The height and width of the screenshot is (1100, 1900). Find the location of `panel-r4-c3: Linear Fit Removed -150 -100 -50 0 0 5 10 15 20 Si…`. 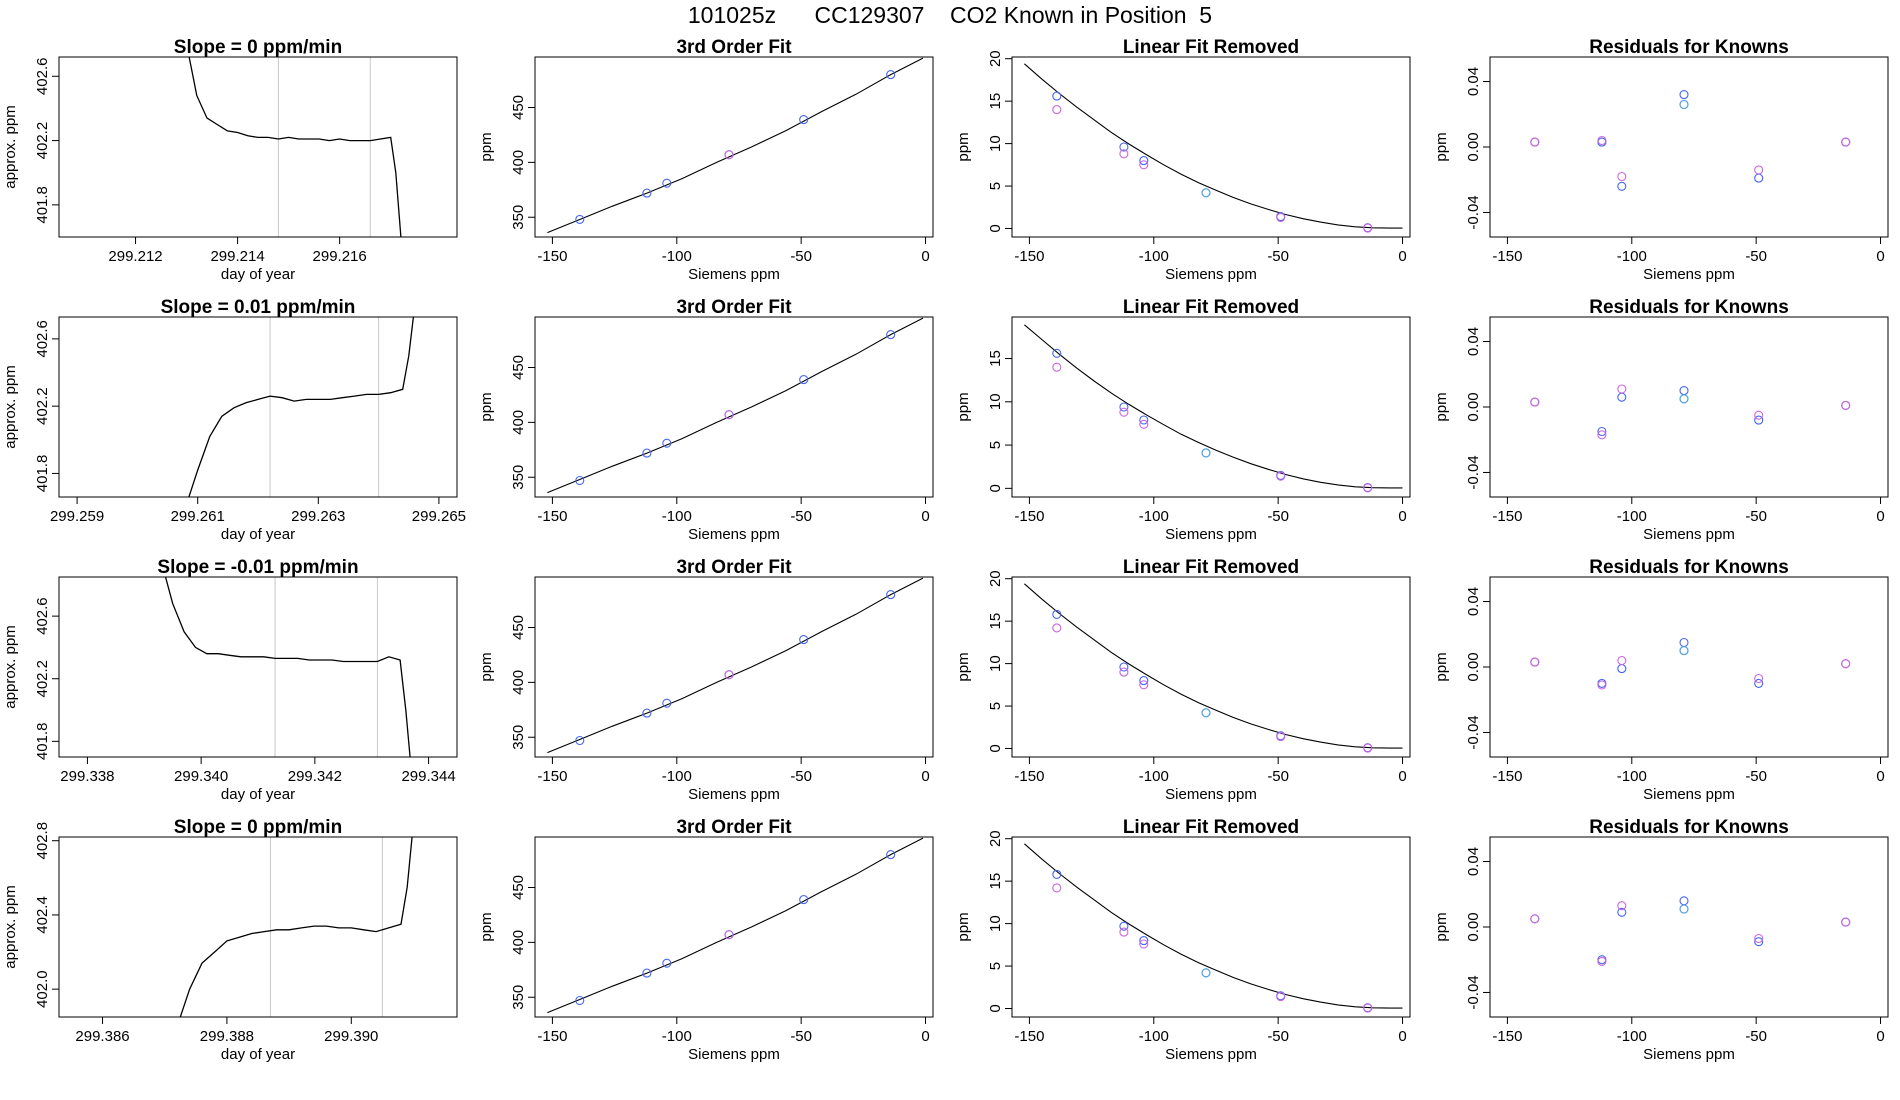

panel-r4-c3: Linear Fit Removed -150 -100 -50 0 0 5 10 15 20 Si… is located at coordinates (1183, 940).